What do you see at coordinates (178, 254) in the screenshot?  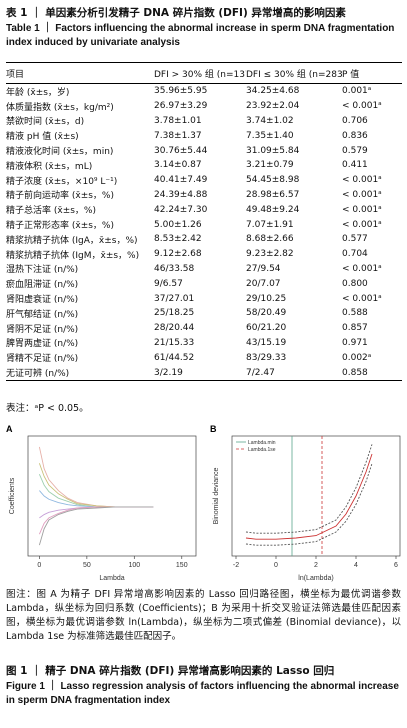 I see `table-cell: 9.12±2.68` at bounding box center [178, 254].